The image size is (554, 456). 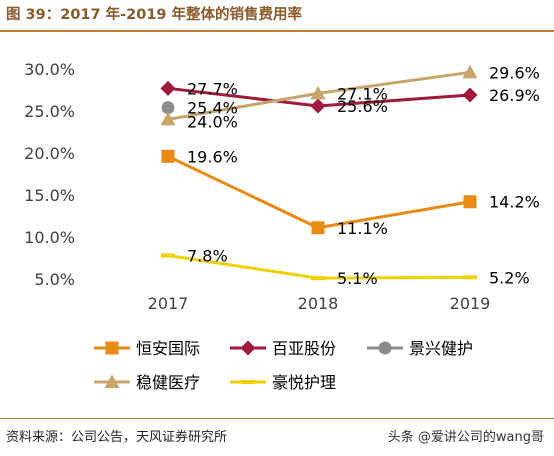 What do you see at coordinates (117, 437) in the screenshot?
I see `source-note: 资料来源：公司公告，天风证券研究所` at bounding box center [117, 437].